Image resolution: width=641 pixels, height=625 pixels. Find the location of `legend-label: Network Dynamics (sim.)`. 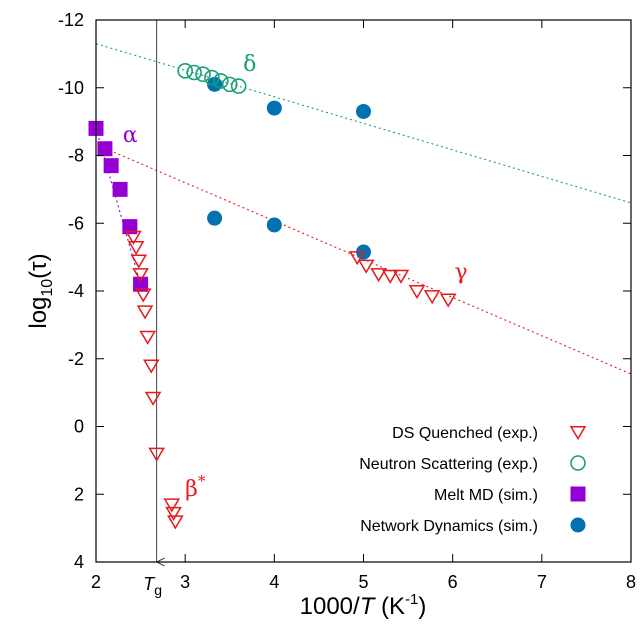

legend-label: Network Dynamics (sim.) is located at coordinates (449, 526).